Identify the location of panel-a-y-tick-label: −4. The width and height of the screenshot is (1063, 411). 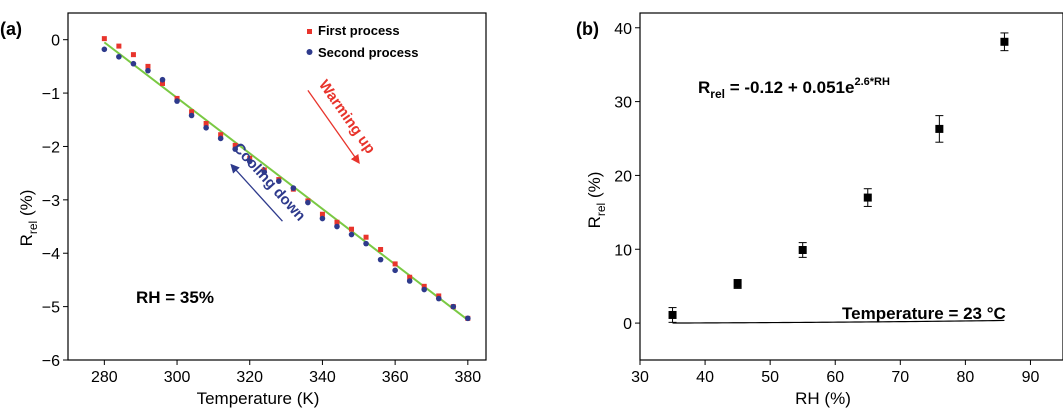
(51, 254).